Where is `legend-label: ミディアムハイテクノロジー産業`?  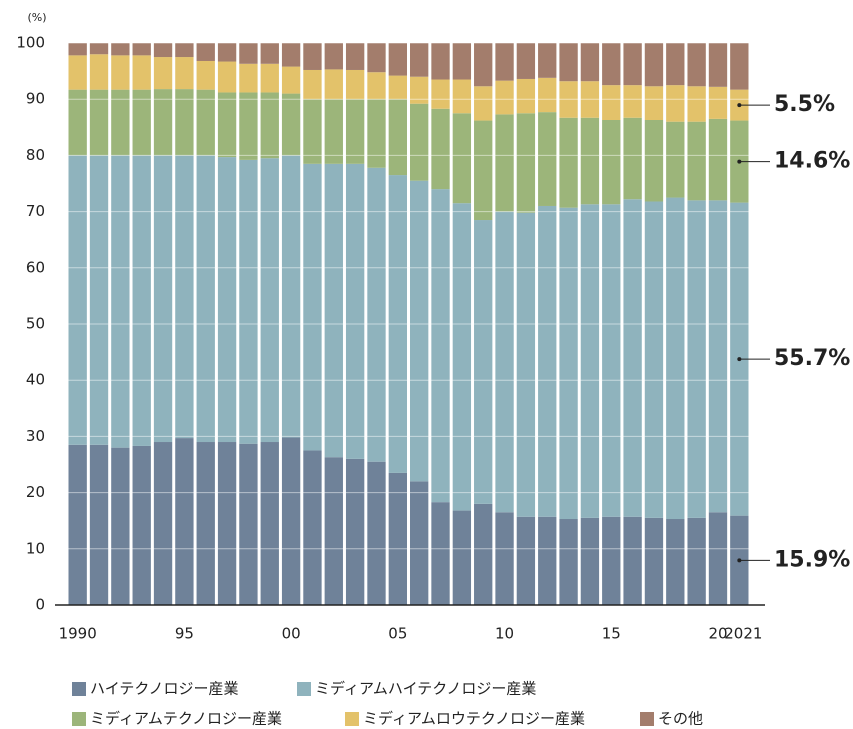
legend-label: ミディアムハイテクノロジー産業 is located at coordinates (425, 689).